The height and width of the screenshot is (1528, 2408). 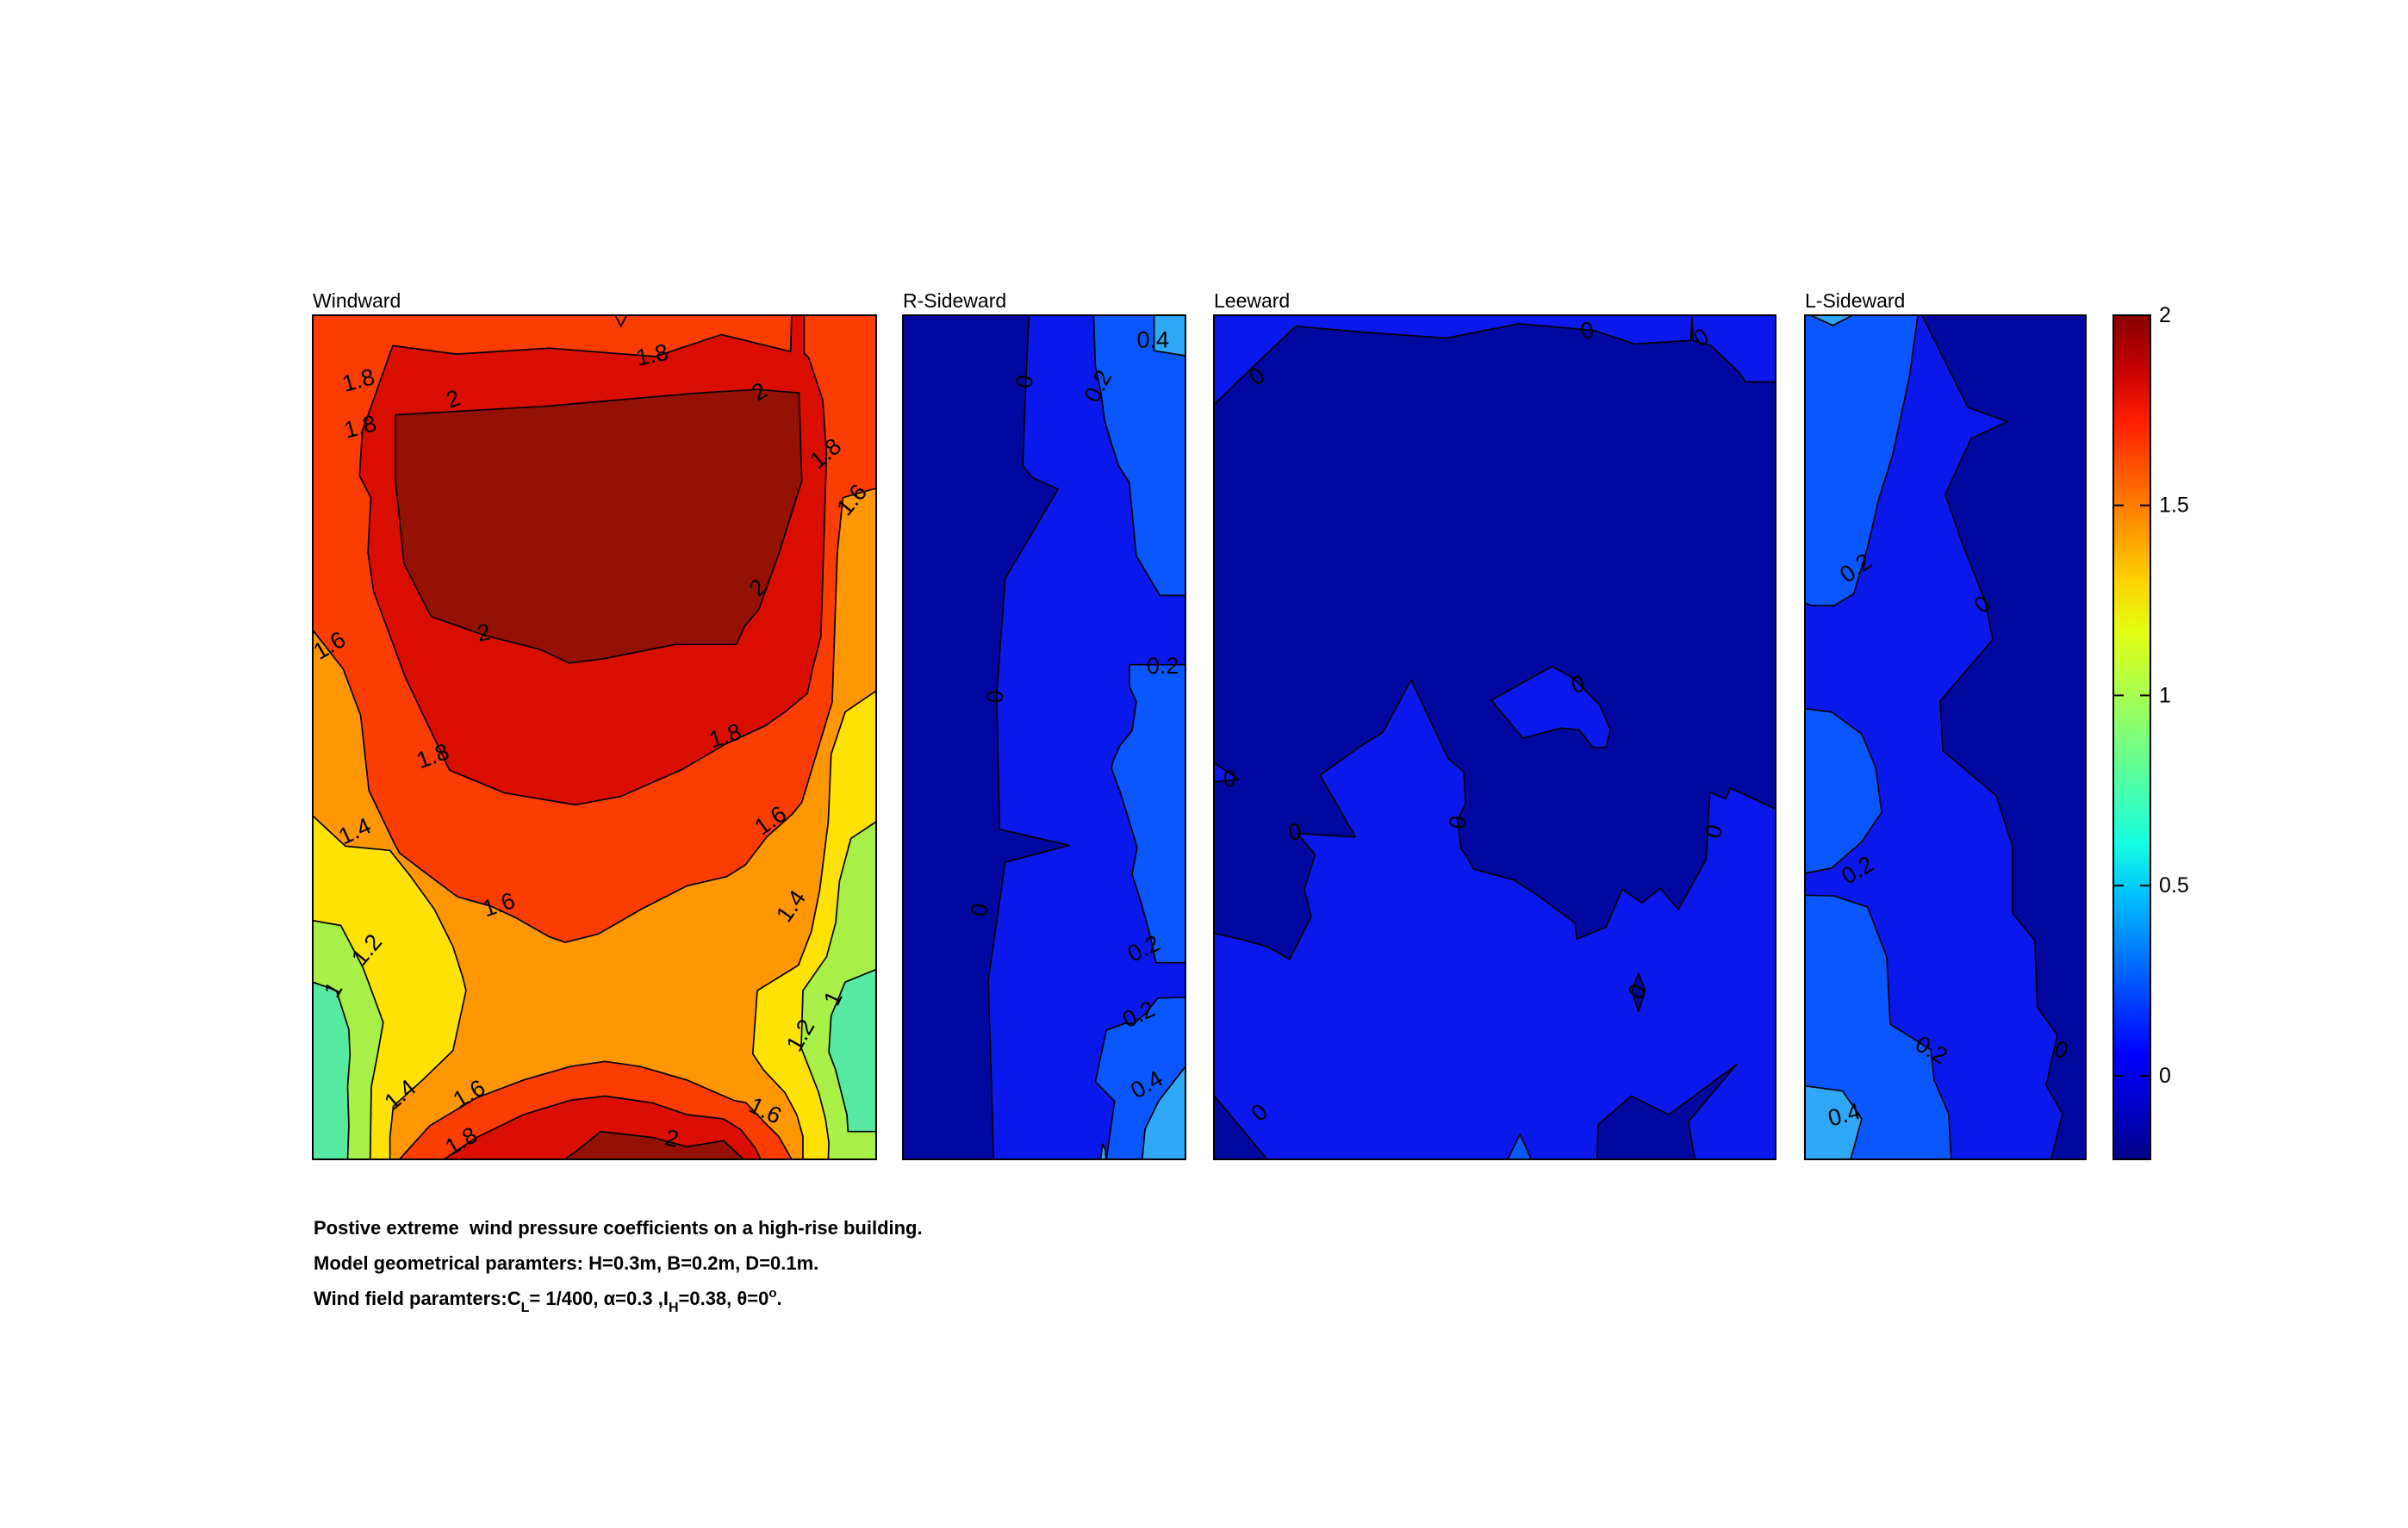 I want to click on svg-text: L-Sideward, so click(x=1855, y=300).